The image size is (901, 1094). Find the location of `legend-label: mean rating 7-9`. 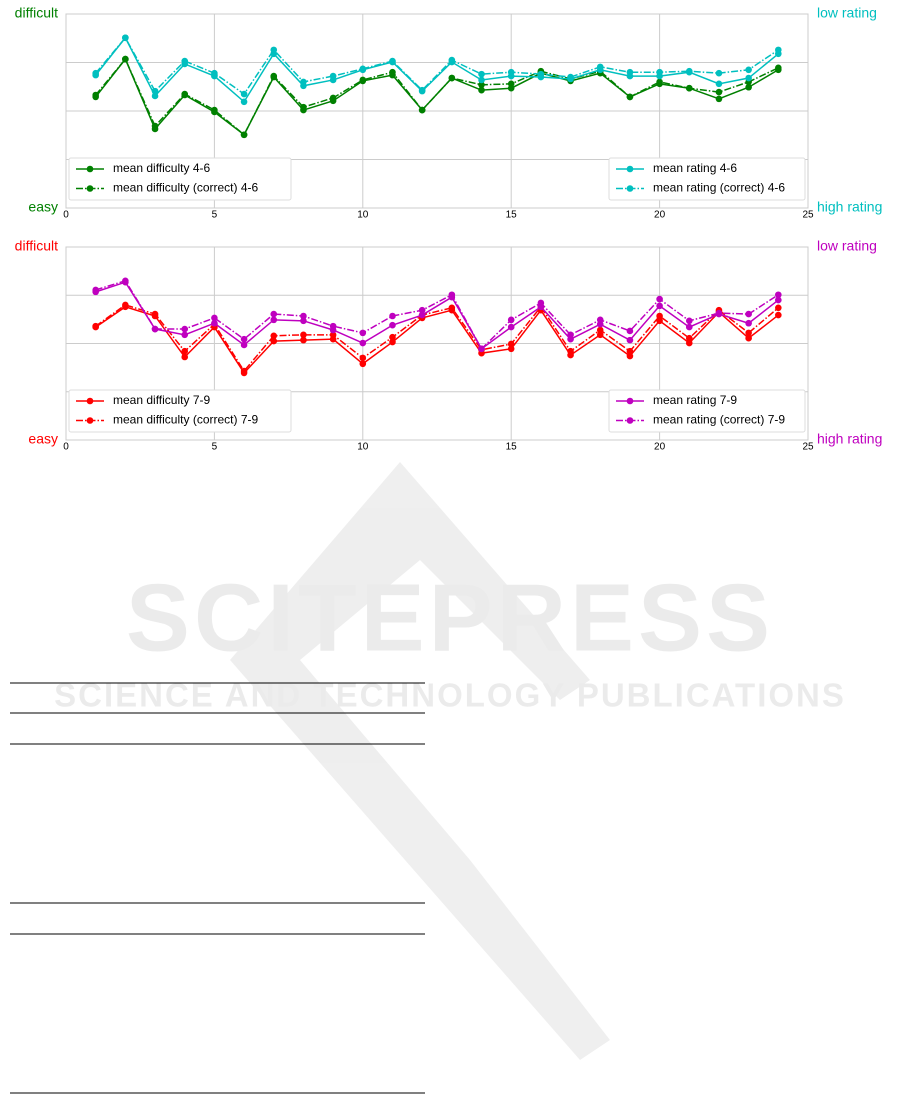

legend-label: mean rating 7-9 is located at coordinates (695, 400).